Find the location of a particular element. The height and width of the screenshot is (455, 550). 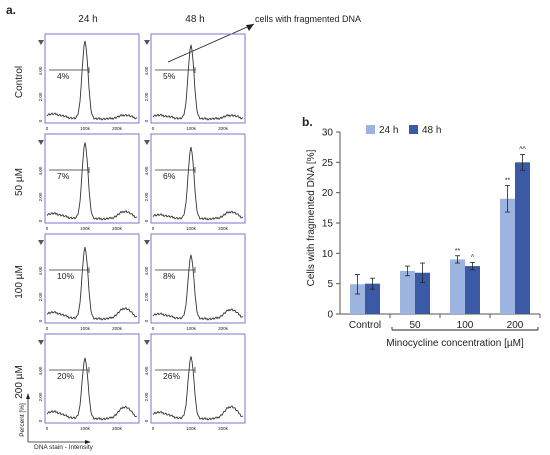

gate-percent: 5% is located at coordinates (169, 76).